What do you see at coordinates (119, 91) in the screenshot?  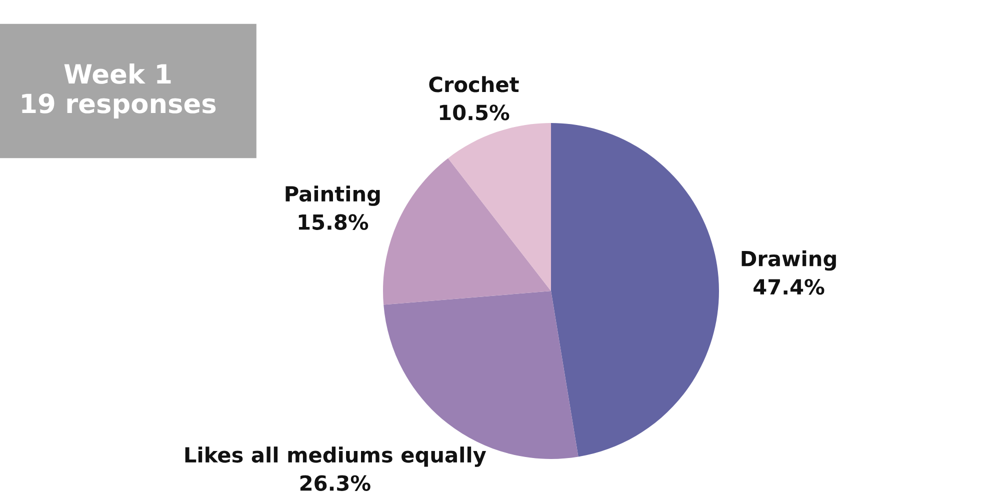 I see `chart-title: Week 1 19 responses` at bounding box center [119, 91].